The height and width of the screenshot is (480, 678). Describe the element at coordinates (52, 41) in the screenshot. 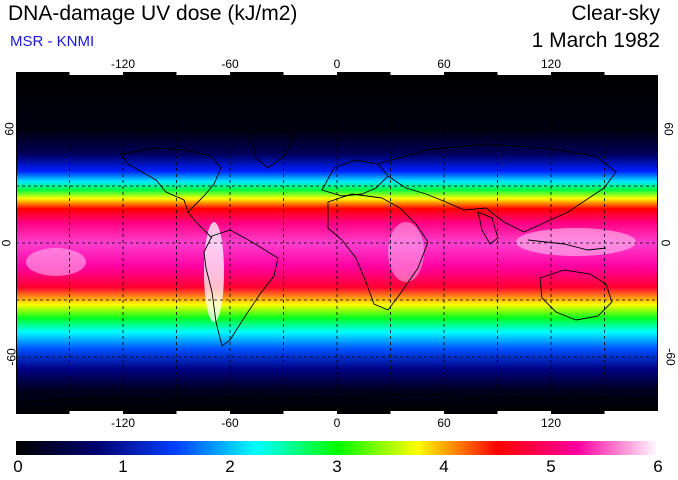

I see `map-subtitle: MSR - KNMI` at that location.